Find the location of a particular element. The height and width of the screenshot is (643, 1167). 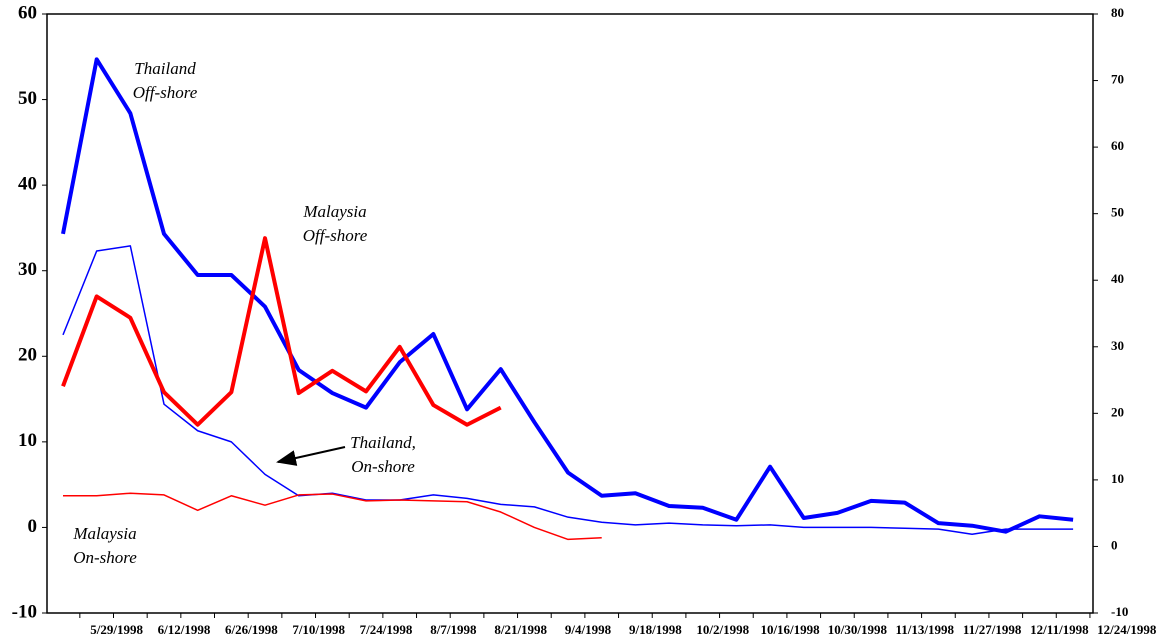

y2-tick-label: 20 is located at coordinates (1117, 411).